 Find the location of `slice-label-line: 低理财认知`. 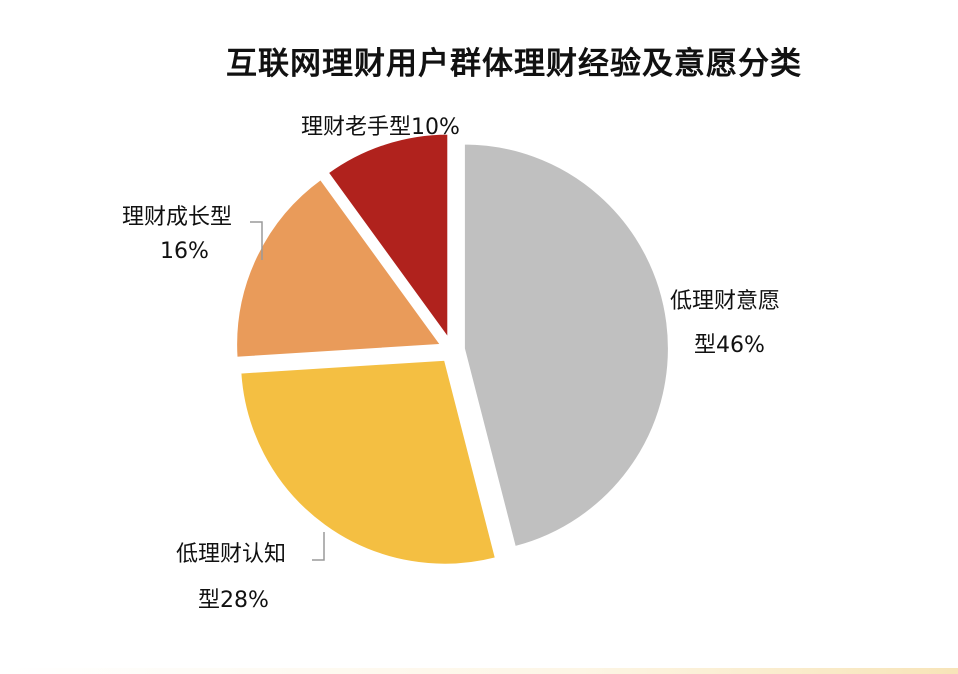

slice-label-line: 低理财认知 is located at coordinates (231, 554).